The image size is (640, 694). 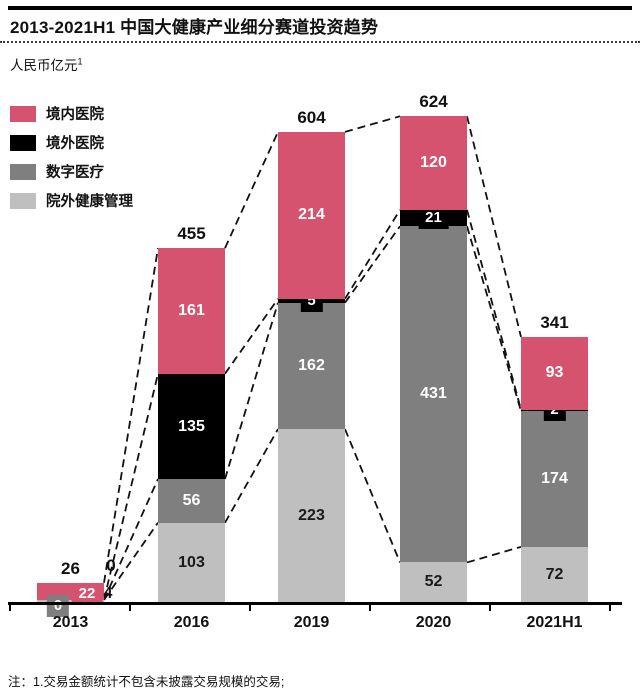 I want to click on legend-item: 数字医疗, so click(x=71, y=171).